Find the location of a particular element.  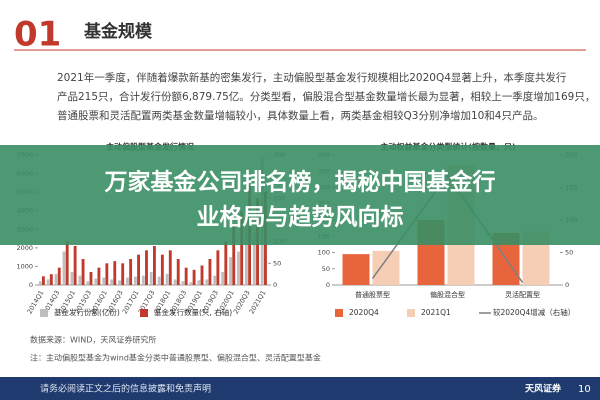

legend-label: 2020Q4 is located at coordinates (364, 312).